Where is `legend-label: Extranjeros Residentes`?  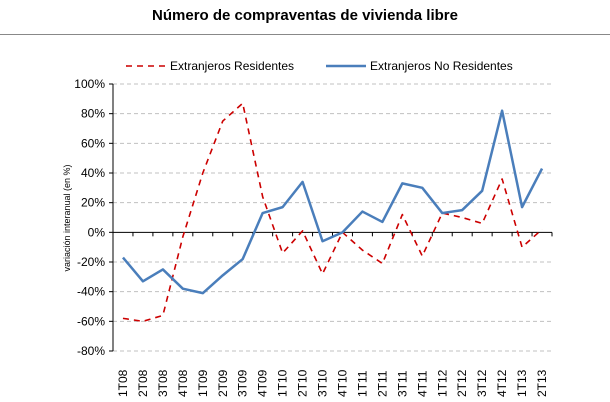 legend-label: Extranjeros Residentes is located at coordinates (232, 66).